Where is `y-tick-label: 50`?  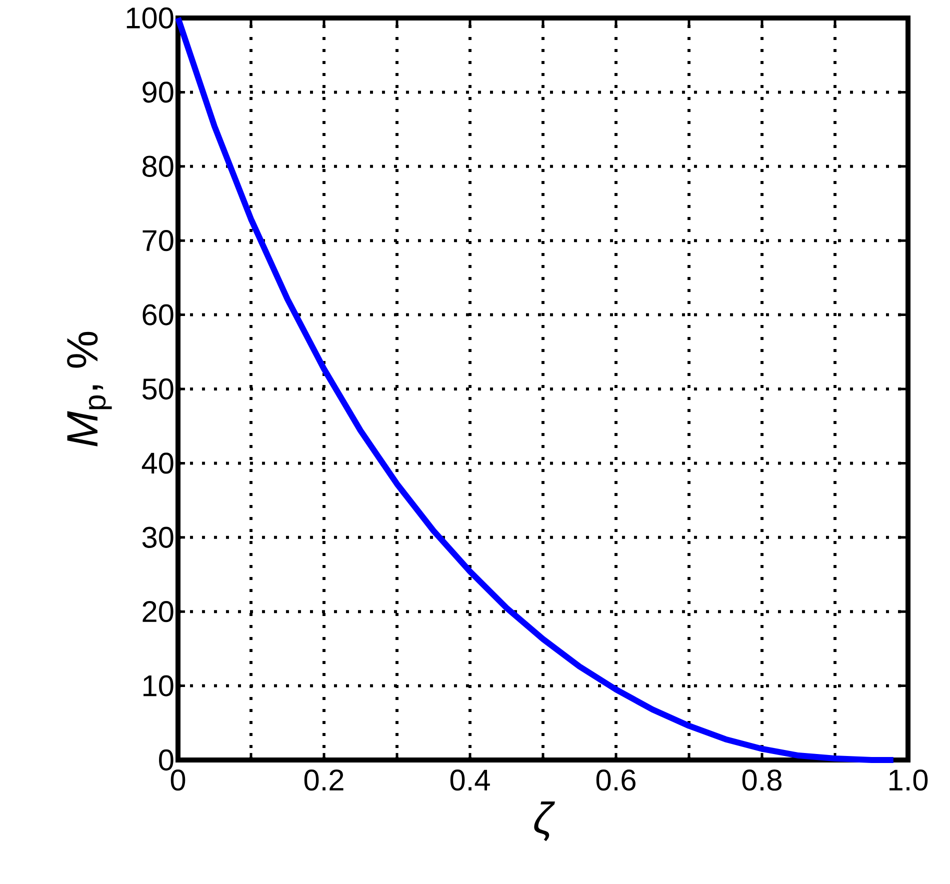 y-tick-label: 50 is located at coordinates (158, 389).